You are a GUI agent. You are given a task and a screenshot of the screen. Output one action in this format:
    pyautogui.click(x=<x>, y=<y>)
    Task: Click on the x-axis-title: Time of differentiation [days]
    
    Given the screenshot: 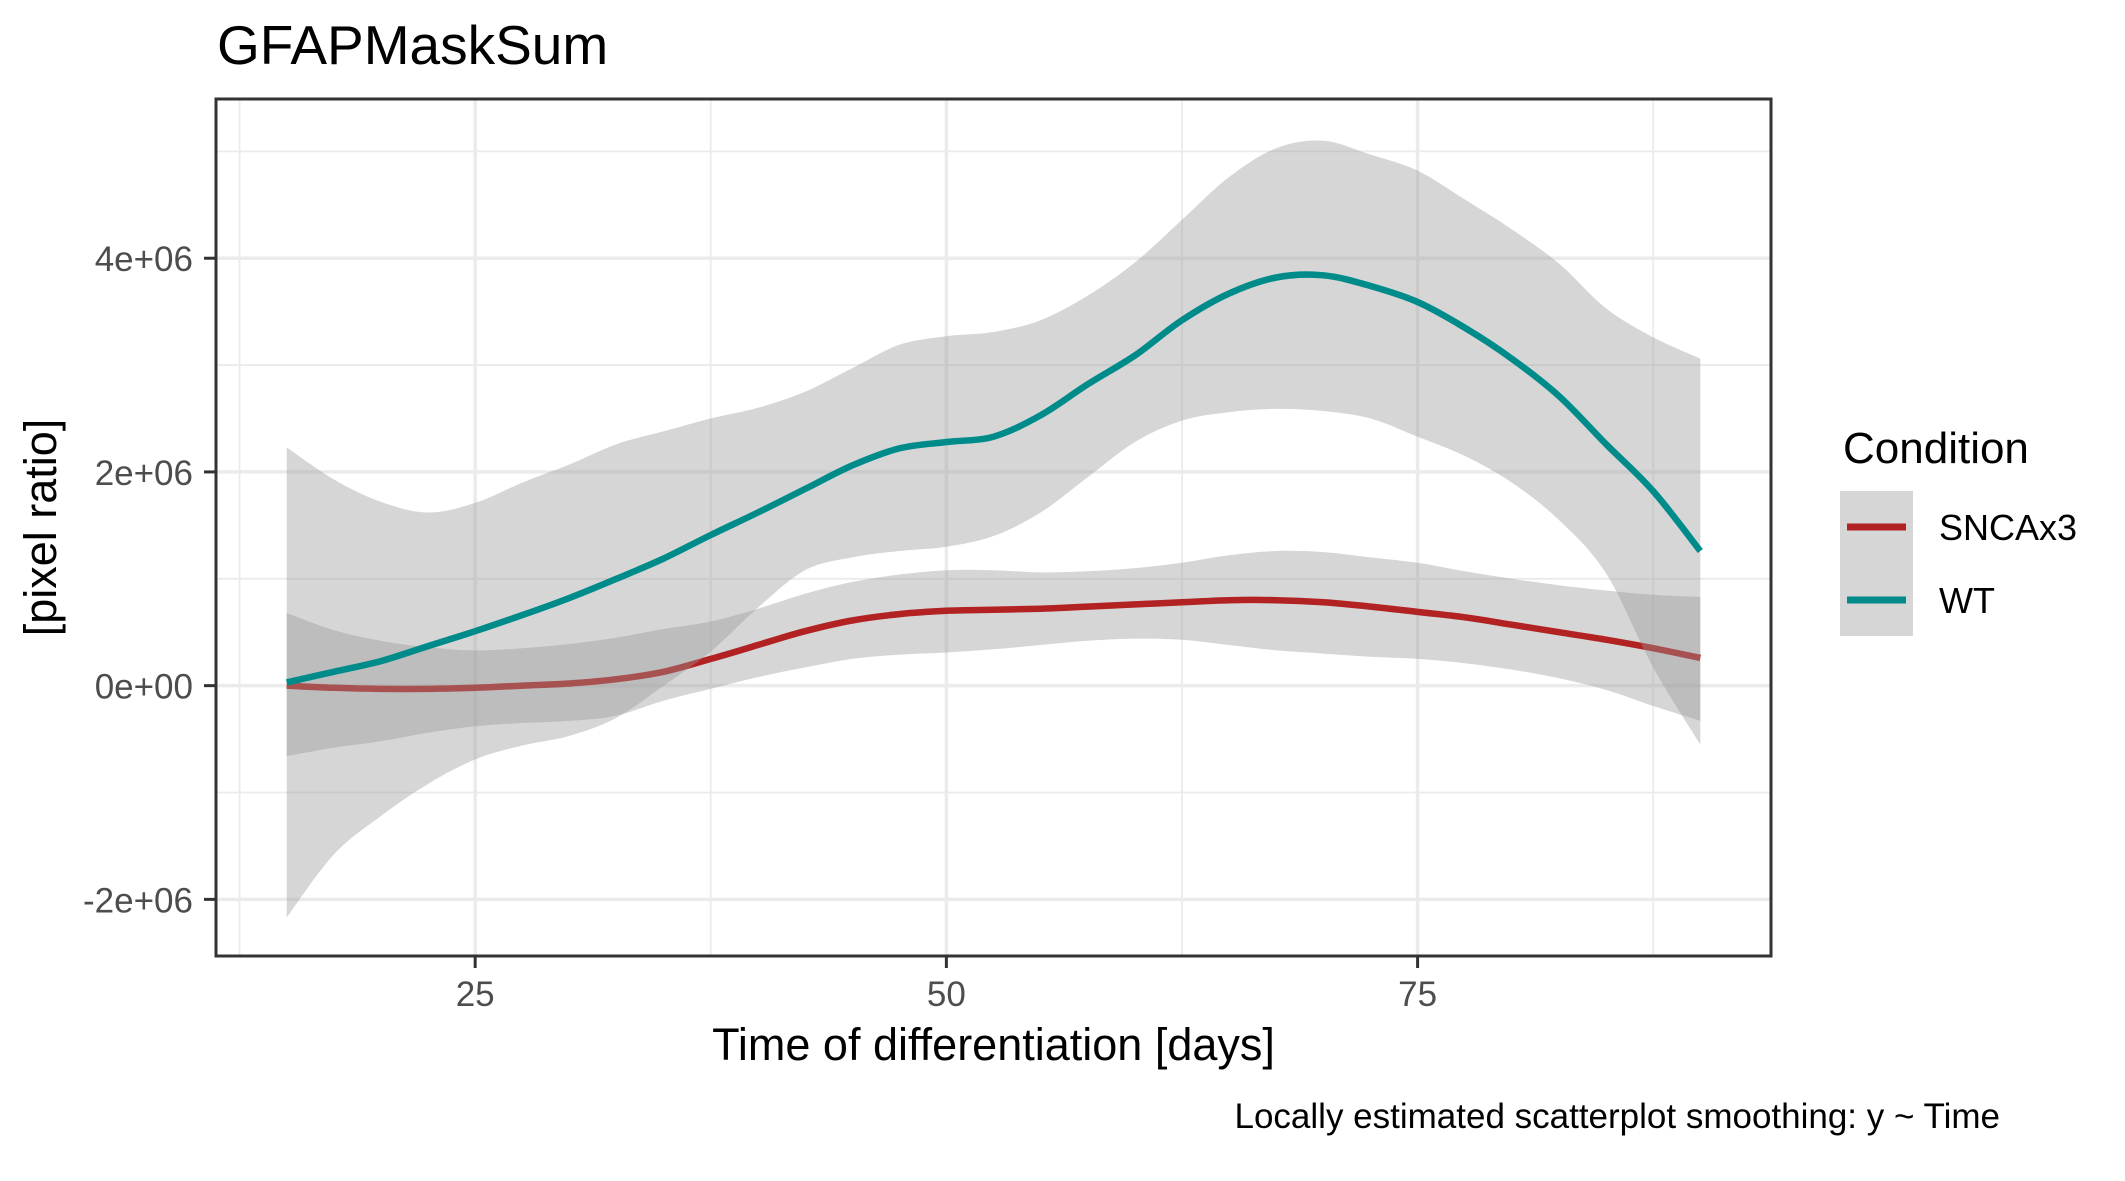 What is the action you would take?
    pyautogui.click(x=993, y=1044)
    